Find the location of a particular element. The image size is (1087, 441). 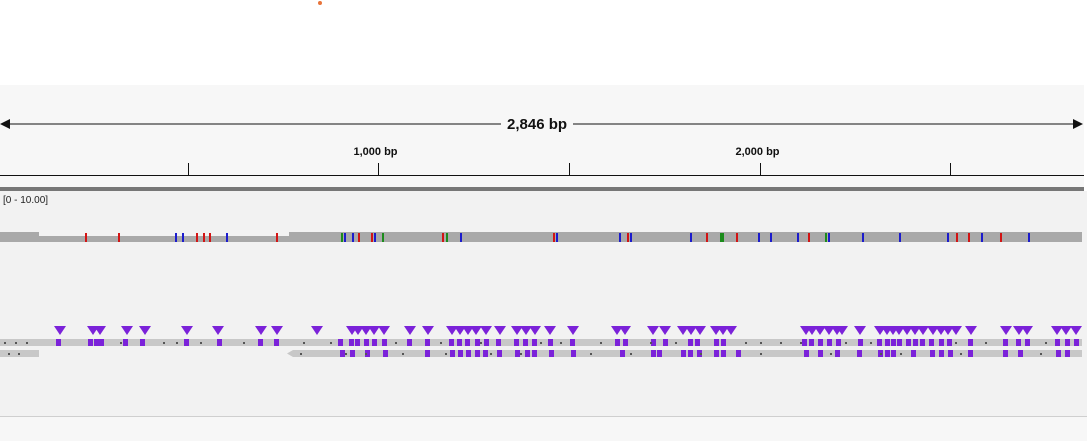

panel-edge is located at coordinates (1085, 138).